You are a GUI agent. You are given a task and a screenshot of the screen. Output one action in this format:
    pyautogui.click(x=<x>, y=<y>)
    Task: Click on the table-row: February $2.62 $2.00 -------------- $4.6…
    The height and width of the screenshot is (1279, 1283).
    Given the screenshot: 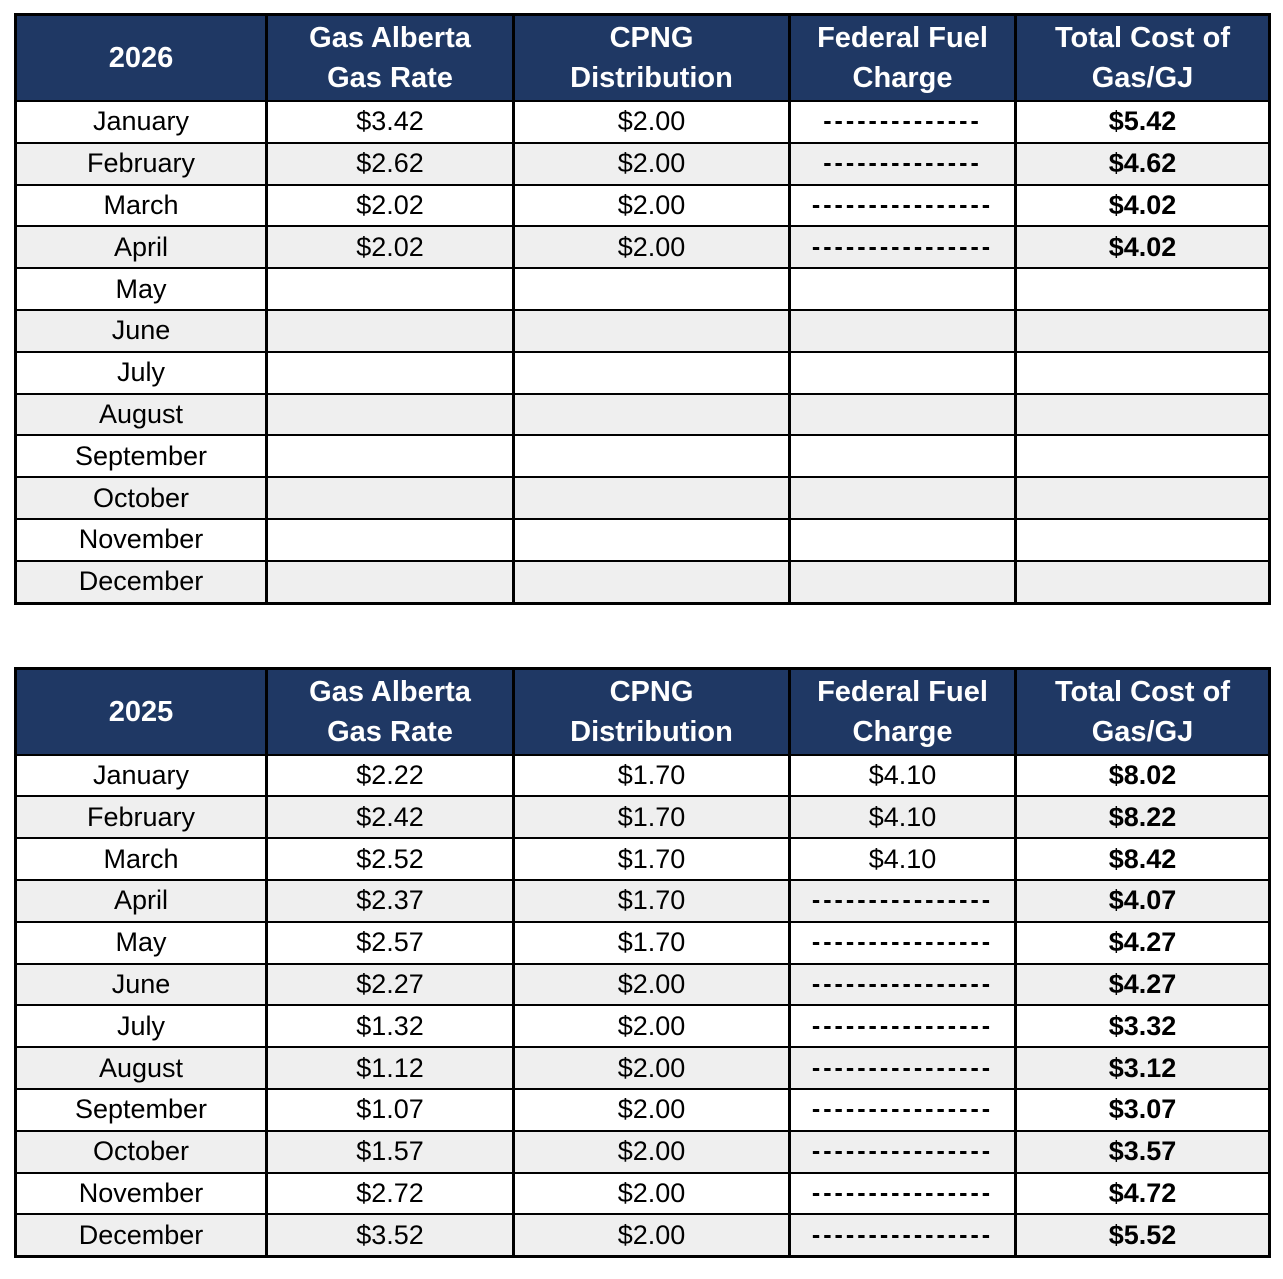 What is the action you would take?
    pyautogui.click(x=642, y=163)
    